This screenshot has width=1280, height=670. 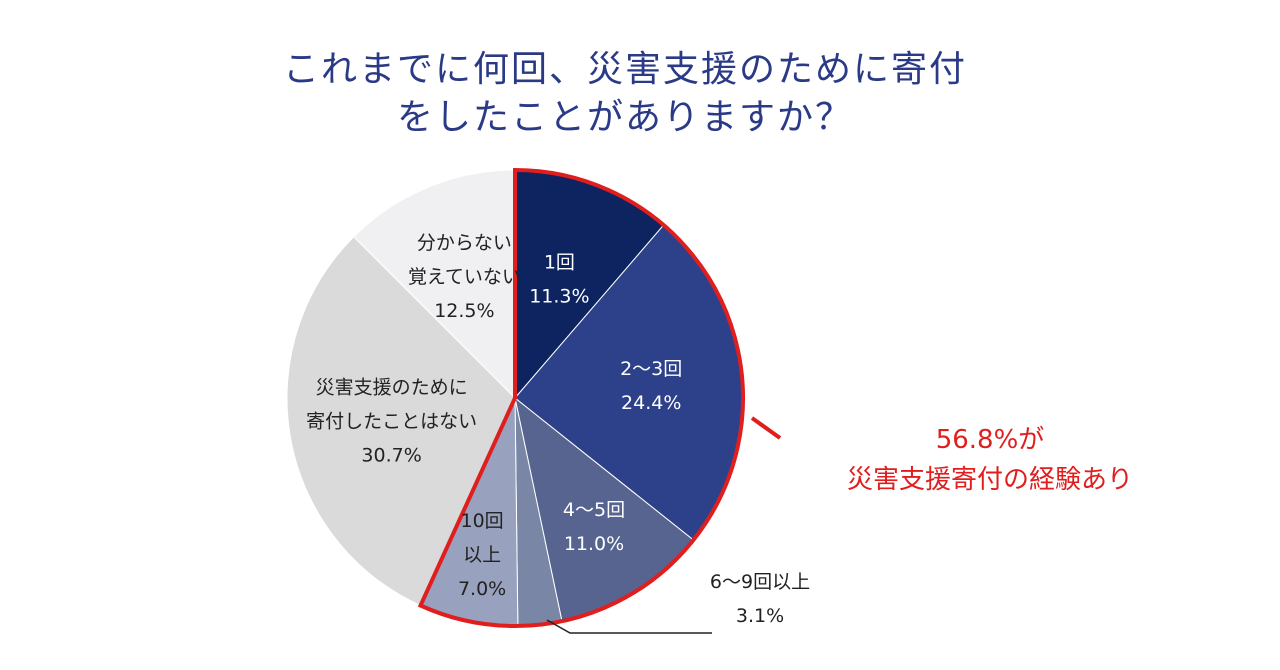 What do you see at coordinates (651, 369) in the screenshot?
I see `slice-category-label: 2〜3回` at bounding box center [651, 369].